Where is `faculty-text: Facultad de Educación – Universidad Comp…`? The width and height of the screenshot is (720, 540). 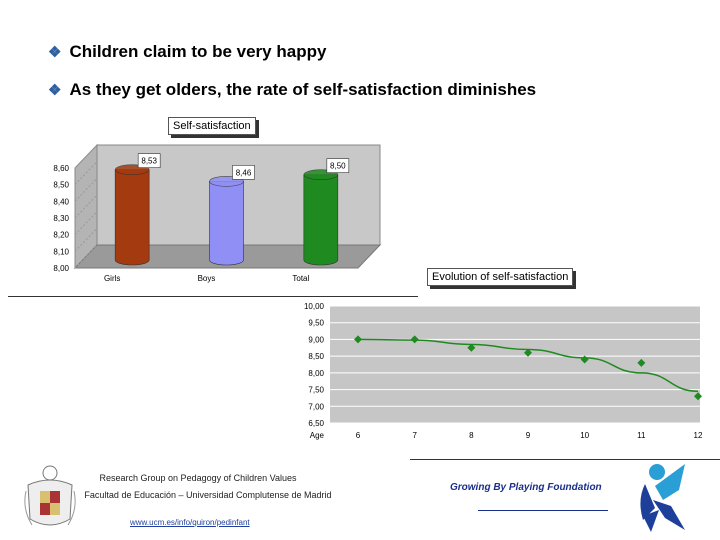 faculty-text: Facultad de Educación – Universidad Comp… is located at coordinates (208, 495).